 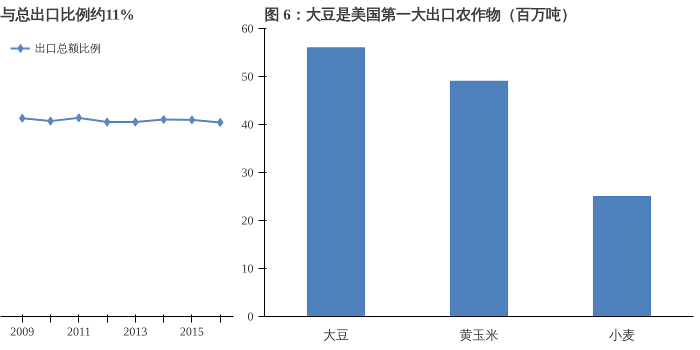 What do you see at coordinates (248, 77) in the screenshot?
I see `y-tick-label: 50` at bounding box center [248, 77].